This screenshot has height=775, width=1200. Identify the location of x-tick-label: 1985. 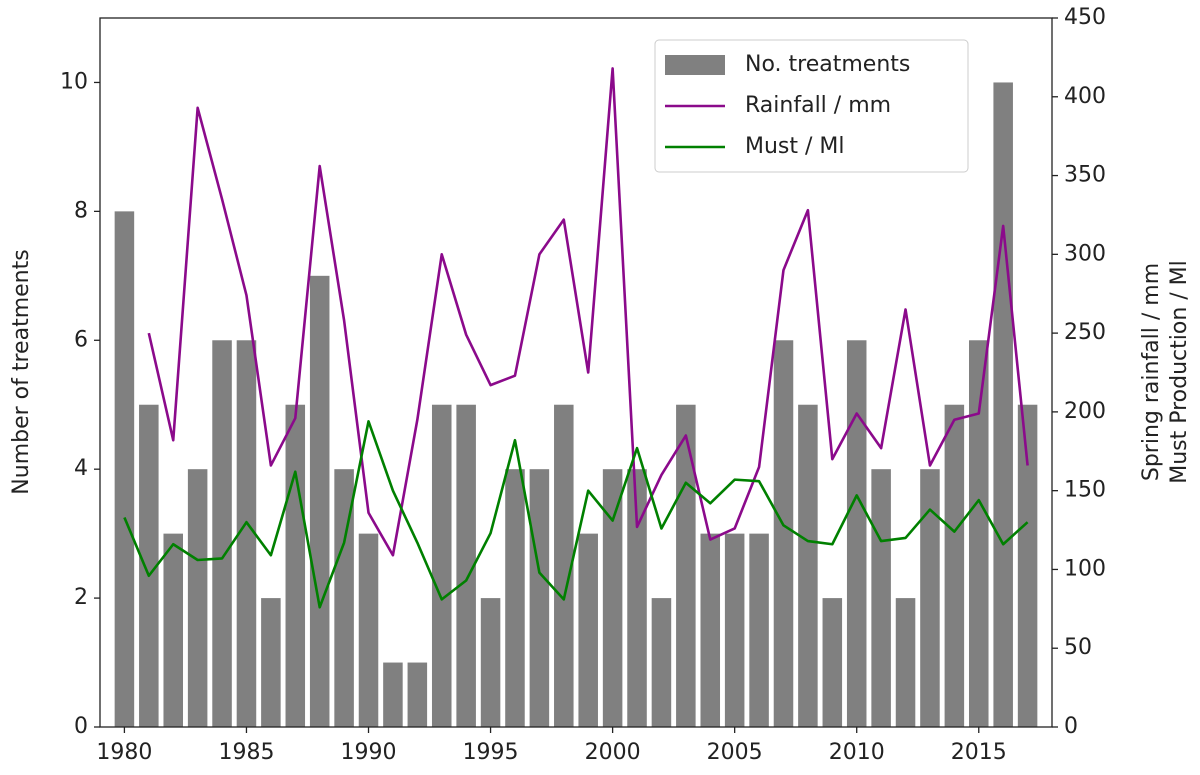
(246, 752).